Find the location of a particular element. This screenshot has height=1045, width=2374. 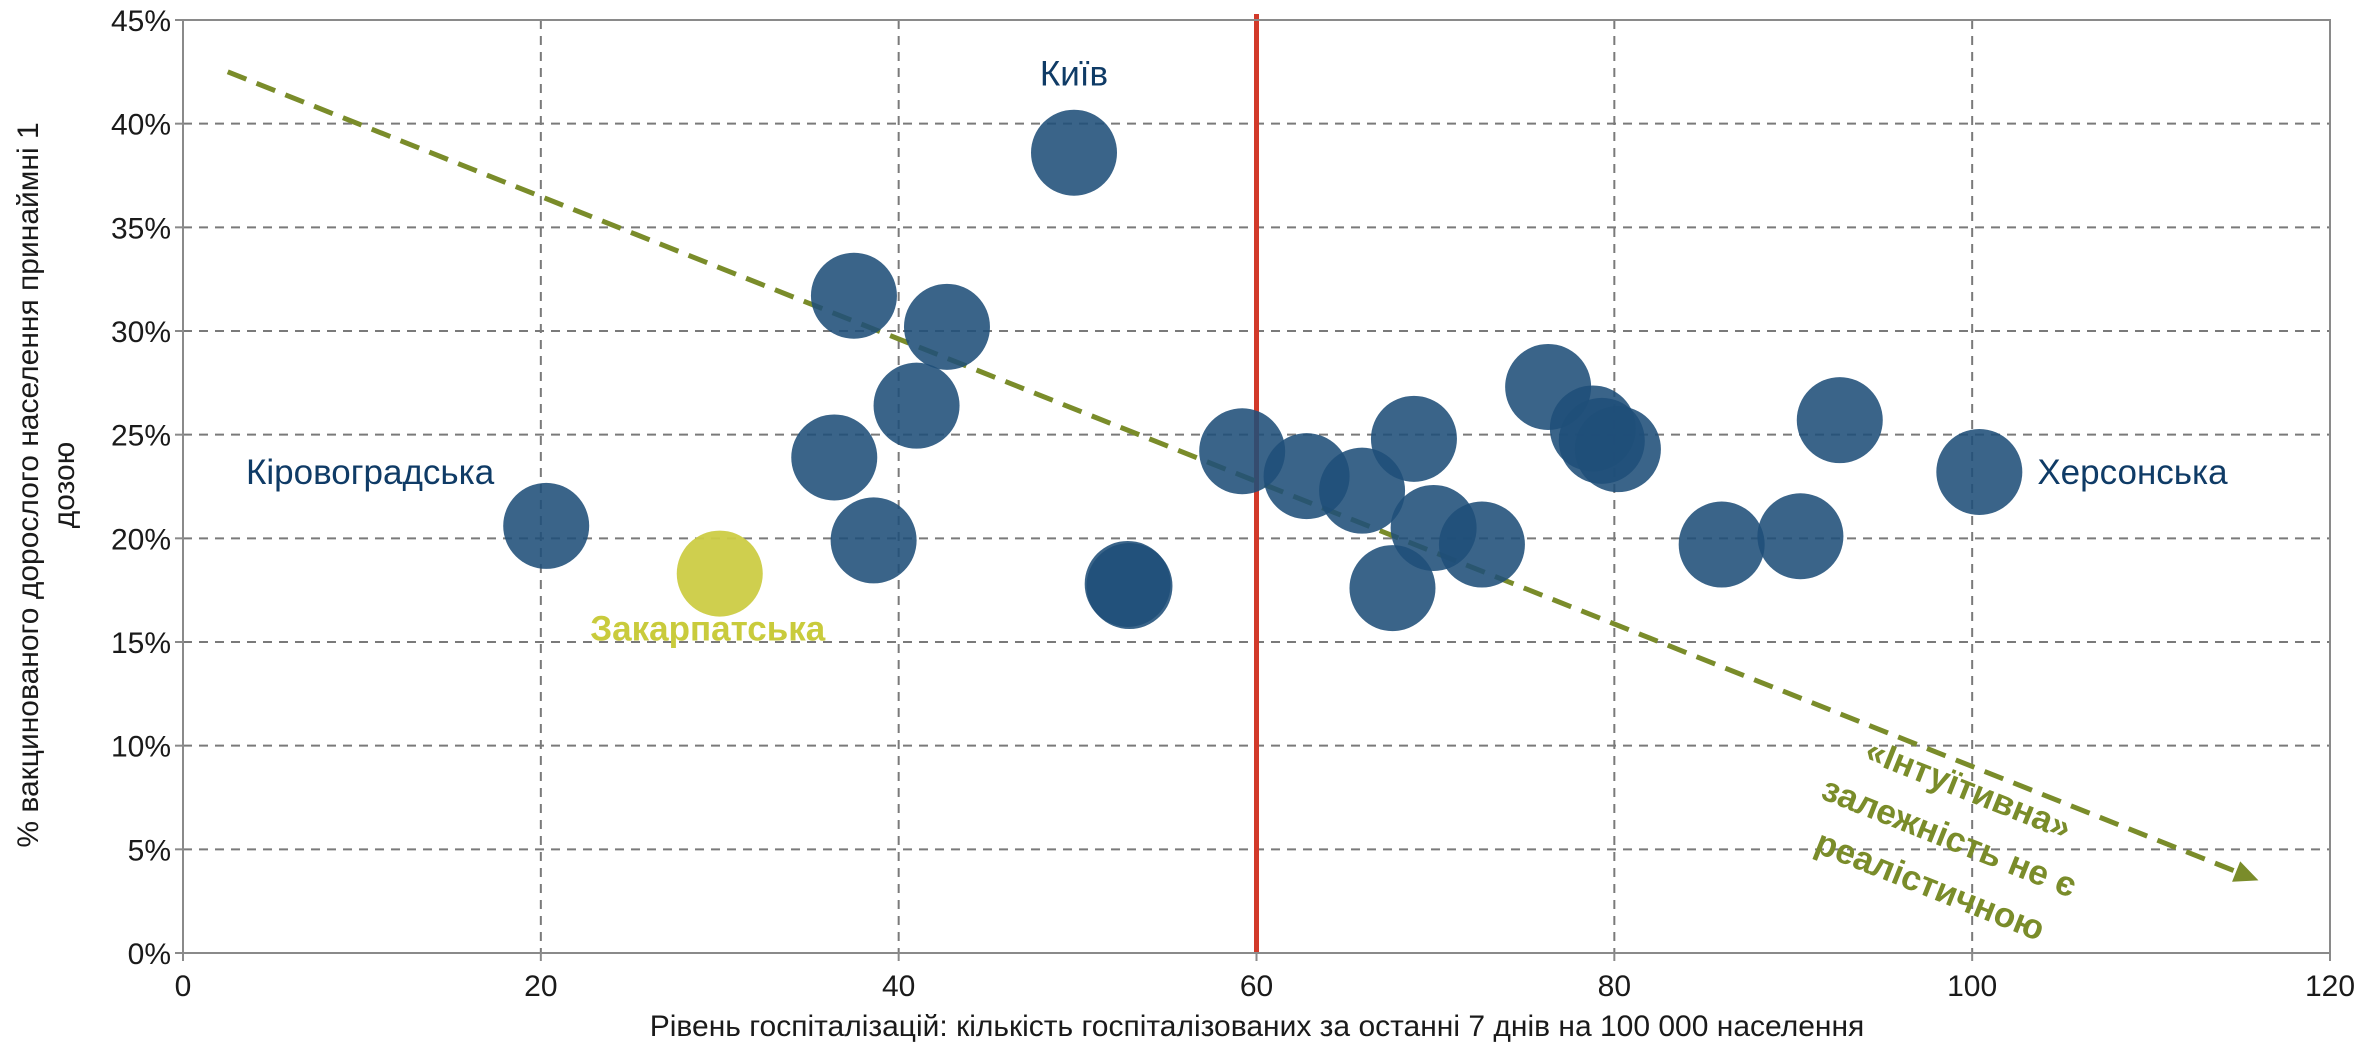

point-label-7: Київ is located at coordinates (1074, 74).